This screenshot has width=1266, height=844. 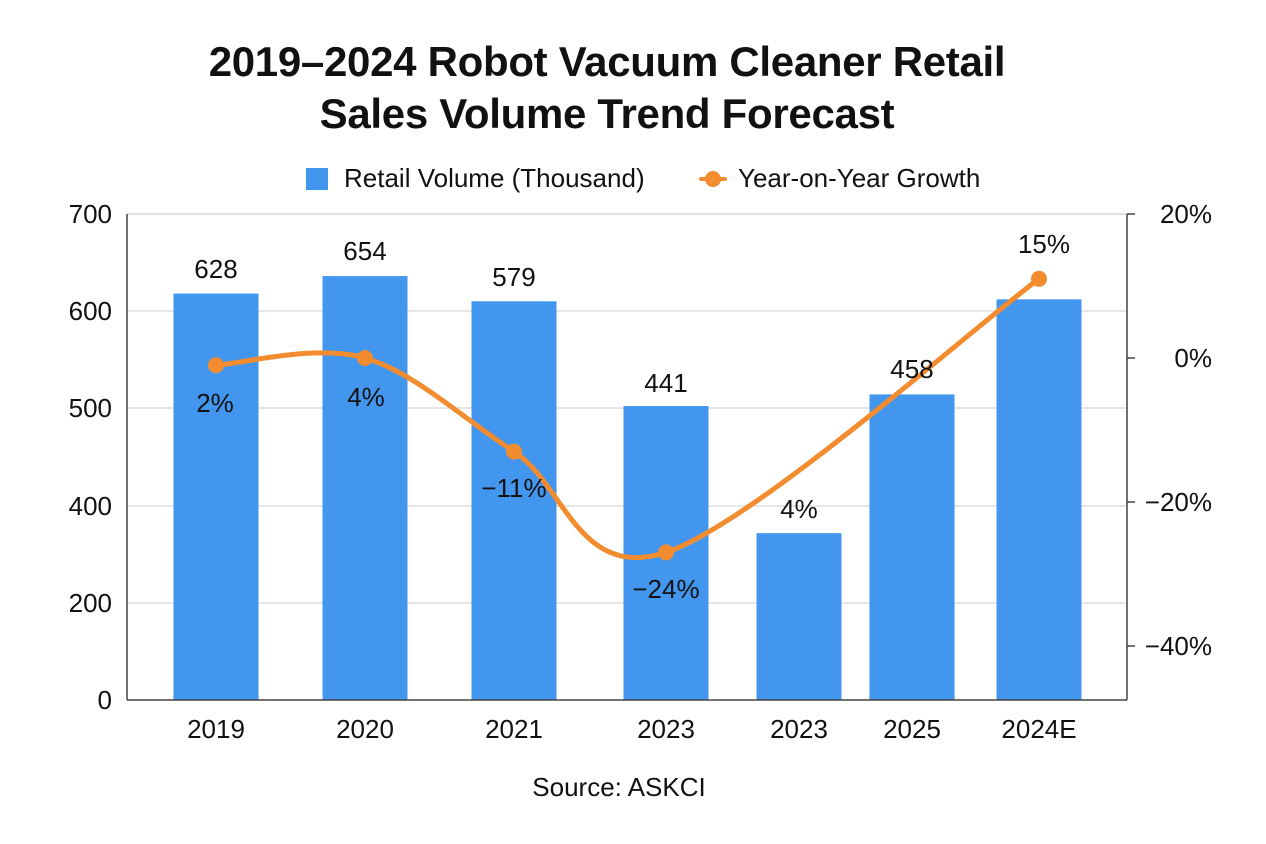 I want to click on bar-value-label: 579, so click(x=513, y=277).